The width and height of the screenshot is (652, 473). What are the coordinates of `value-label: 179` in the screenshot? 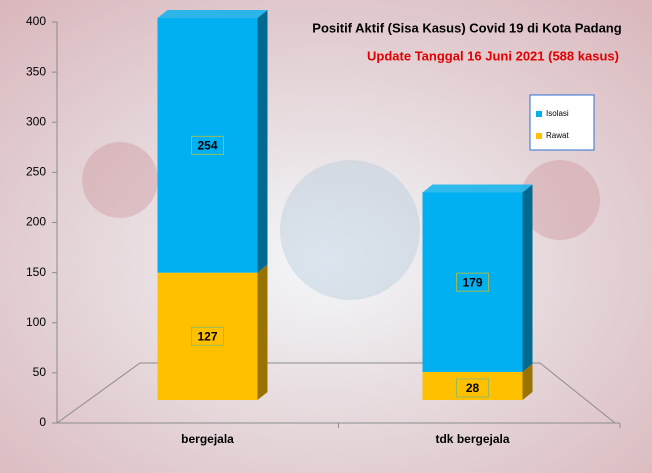 It's located at (472, 282).